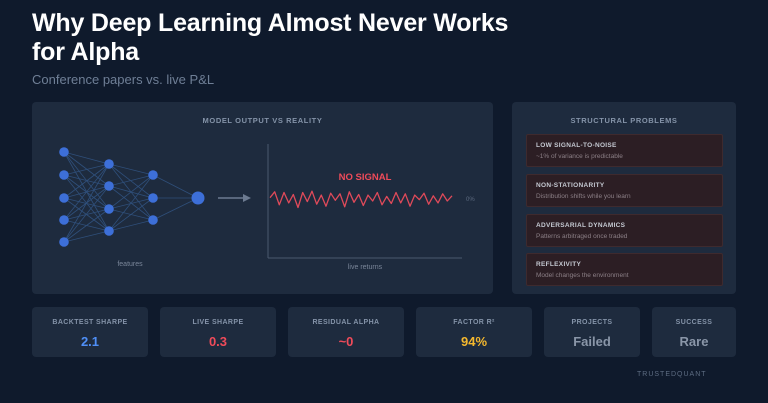  I want to click on model-output-heading: MODEL OUTPUT VS REALITY, so click(262, 120).